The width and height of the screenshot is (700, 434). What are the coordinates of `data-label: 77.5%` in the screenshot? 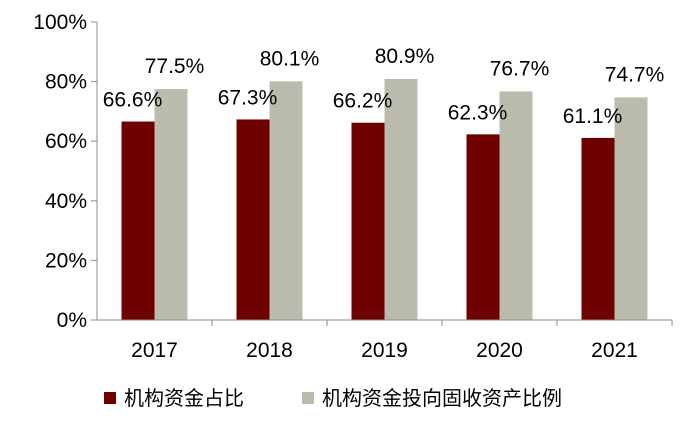 It's located at (175, 66).